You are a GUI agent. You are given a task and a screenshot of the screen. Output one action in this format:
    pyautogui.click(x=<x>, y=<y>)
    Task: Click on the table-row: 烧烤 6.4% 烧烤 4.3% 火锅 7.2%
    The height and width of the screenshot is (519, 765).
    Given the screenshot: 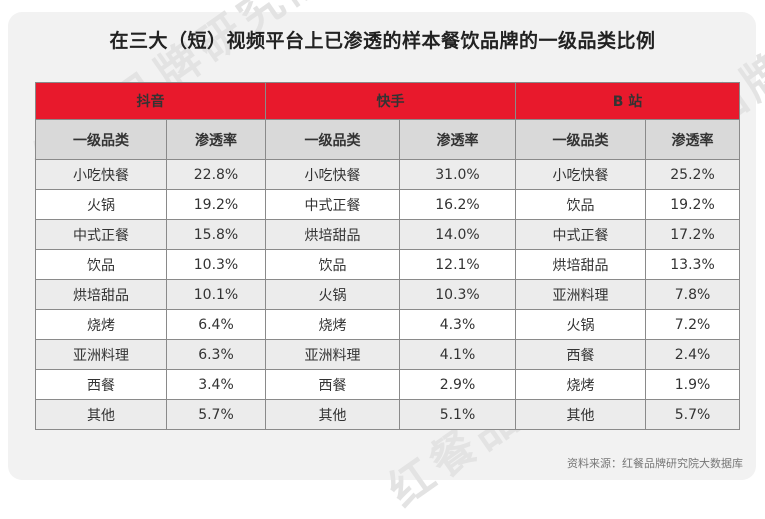 What is the action you would take?
    pyautogui.click(x=388, y=324)
    